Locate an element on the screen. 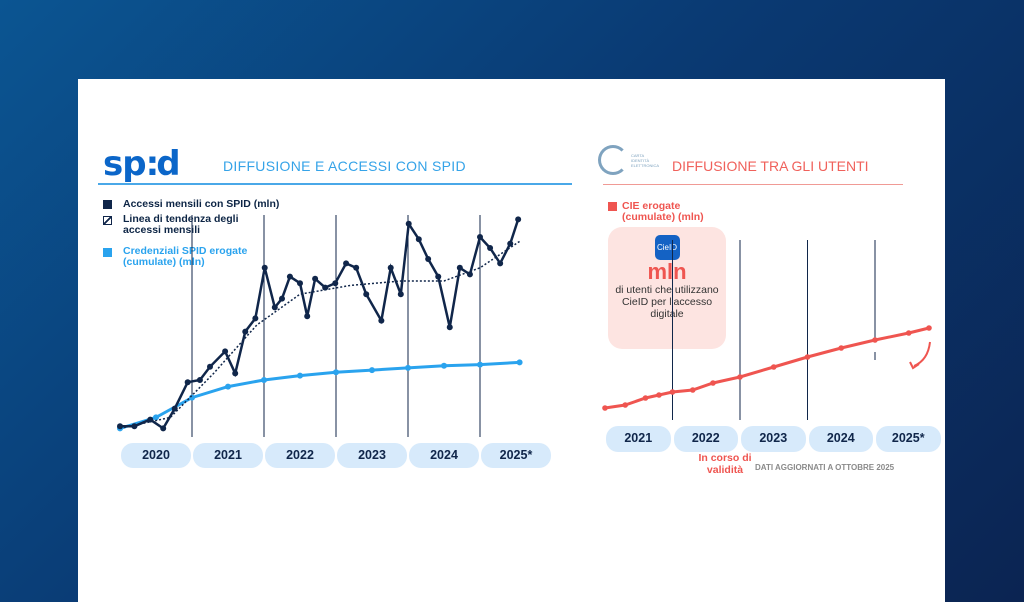  users-unit: mln is located at coordinates (667, 271).